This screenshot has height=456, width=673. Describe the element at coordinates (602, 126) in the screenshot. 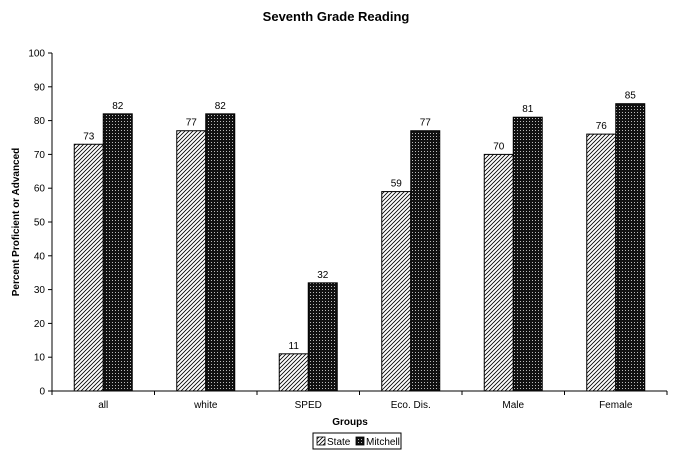

I see `data-label-state-female: 76` at that location.